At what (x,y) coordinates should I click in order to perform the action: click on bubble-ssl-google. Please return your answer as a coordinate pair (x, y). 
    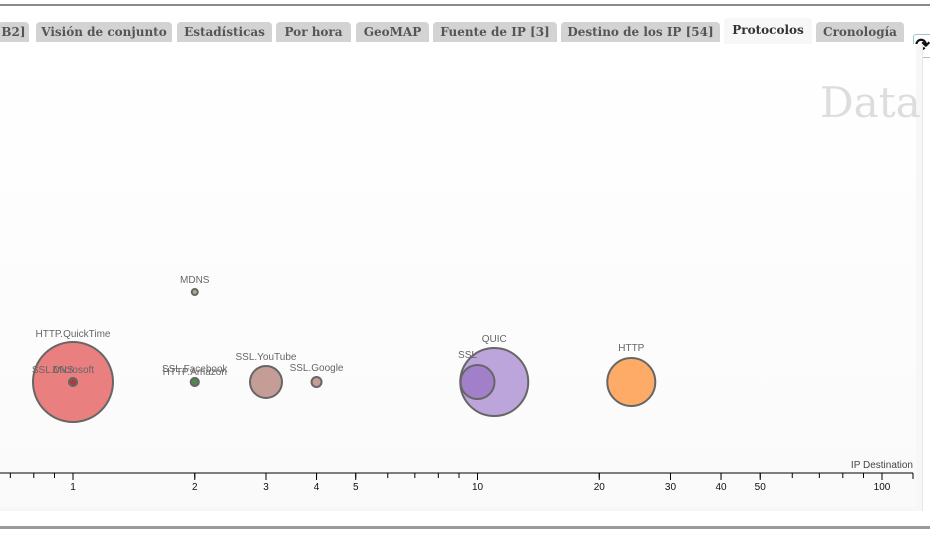
    Looking at the image, I should click on (316, 382).